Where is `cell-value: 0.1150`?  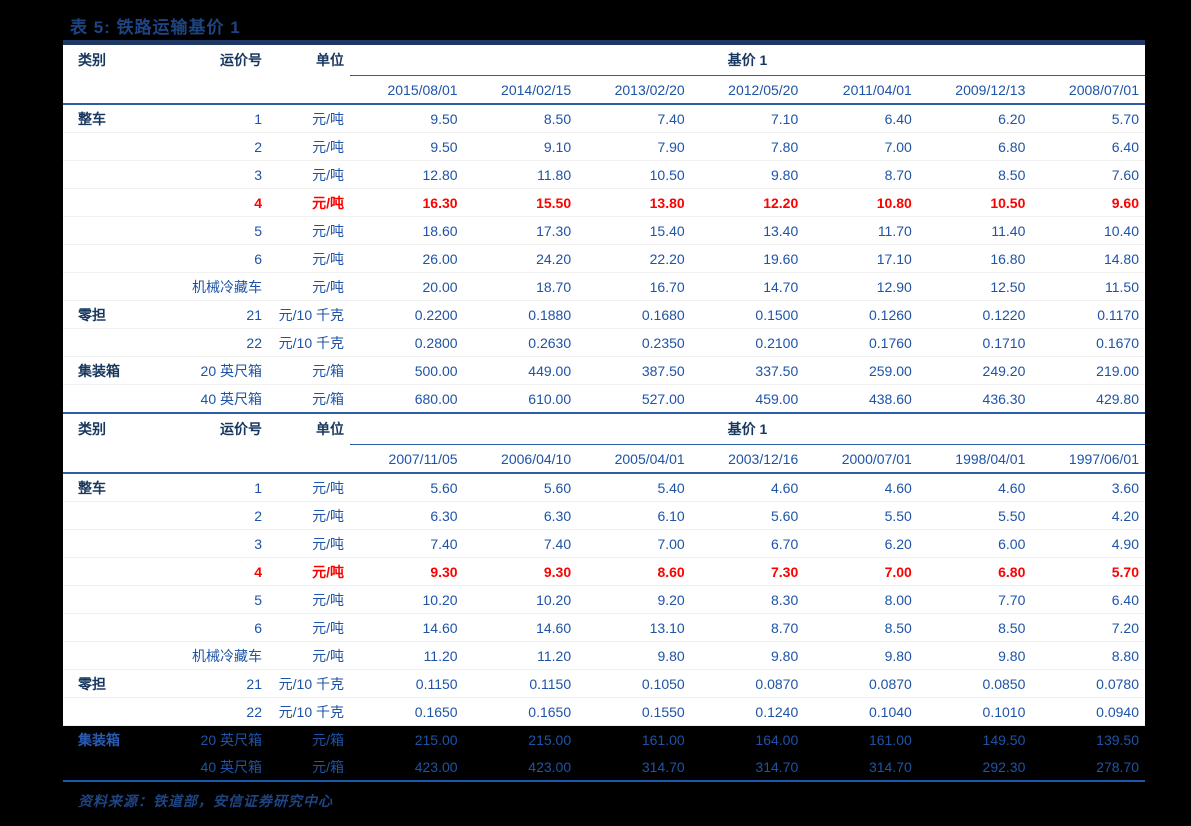 cell-value: 0.1150 is located at coordinates (520, 683).